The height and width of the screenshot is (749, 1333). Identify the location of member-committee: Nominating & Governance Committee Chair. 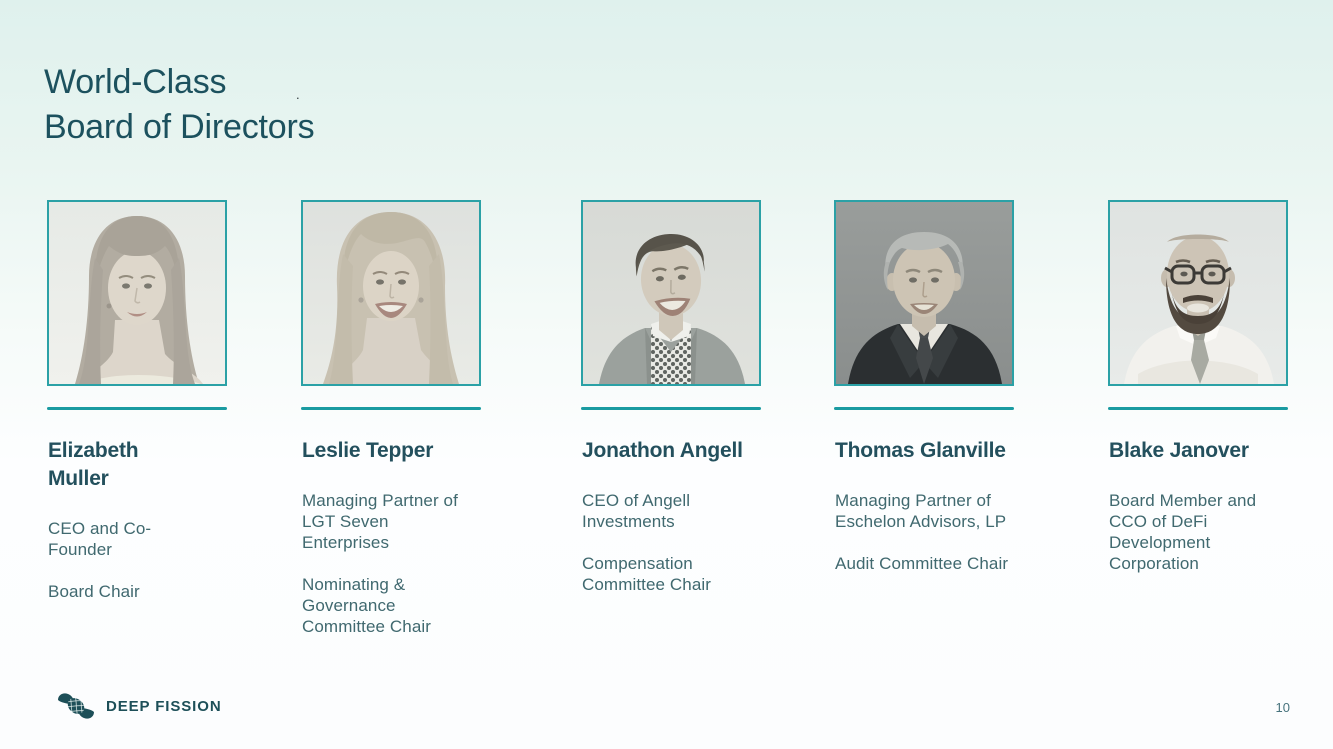
(367, 605).